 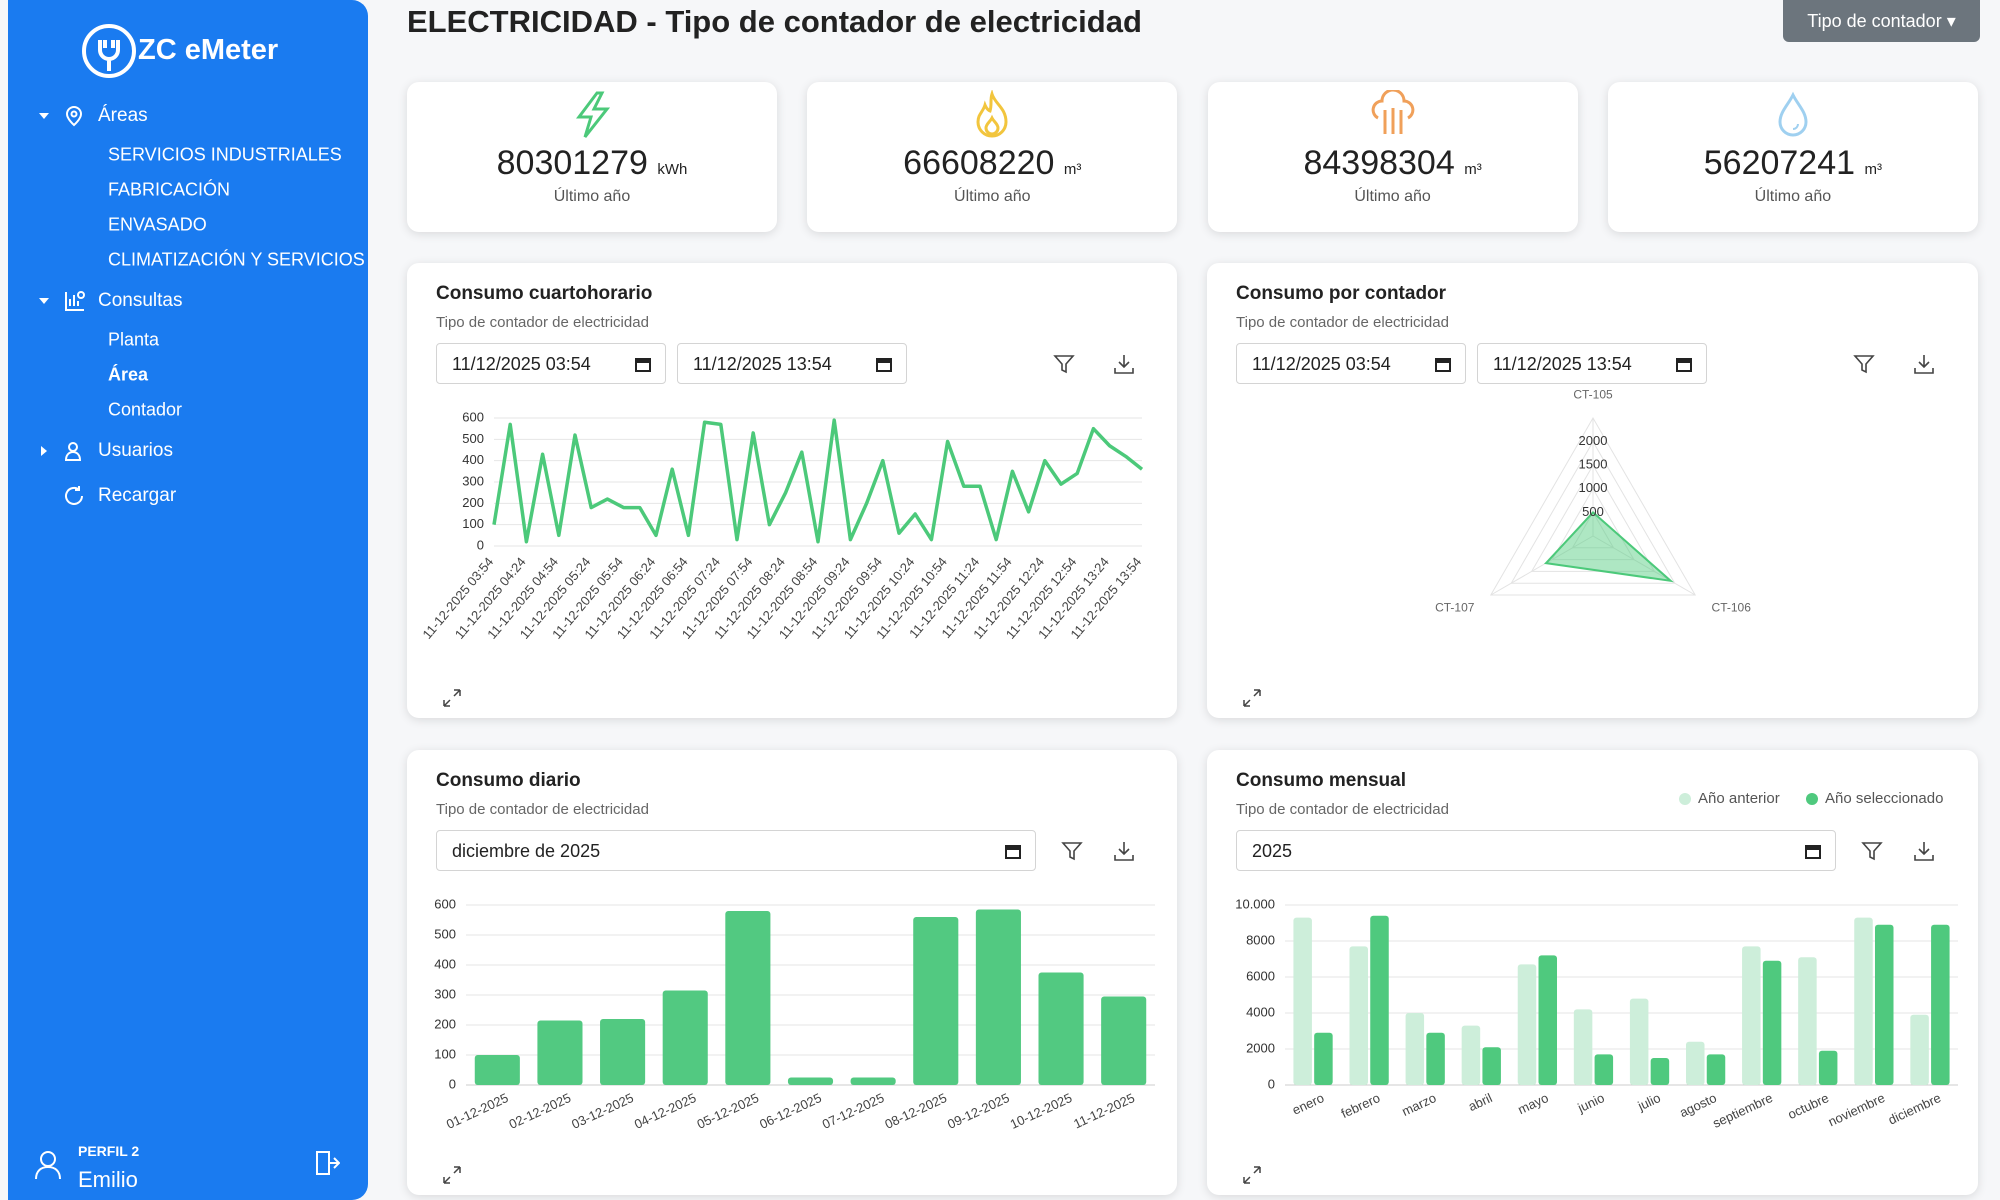 I want to click on reload: Recargar, so click(x=137, y=495).